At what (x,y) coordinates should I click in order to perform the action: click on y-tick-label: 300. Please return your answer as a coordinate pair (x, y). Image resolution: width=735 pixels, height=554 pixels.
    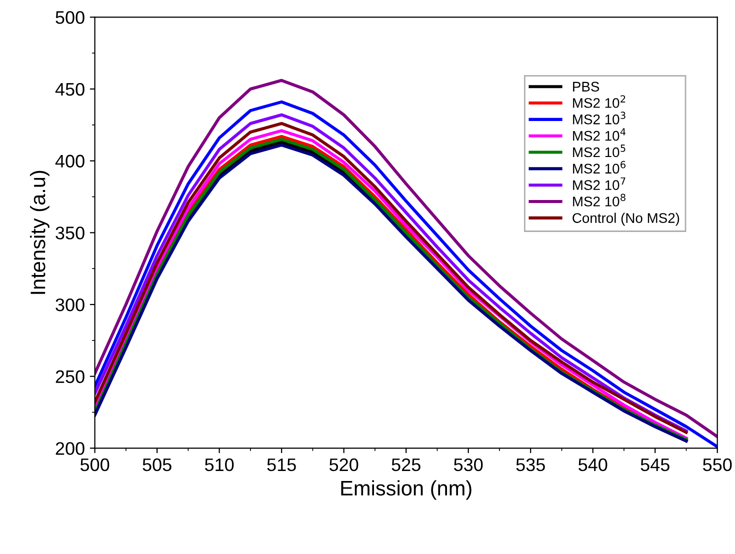
    Looking at the image, I should click on (70, 305).